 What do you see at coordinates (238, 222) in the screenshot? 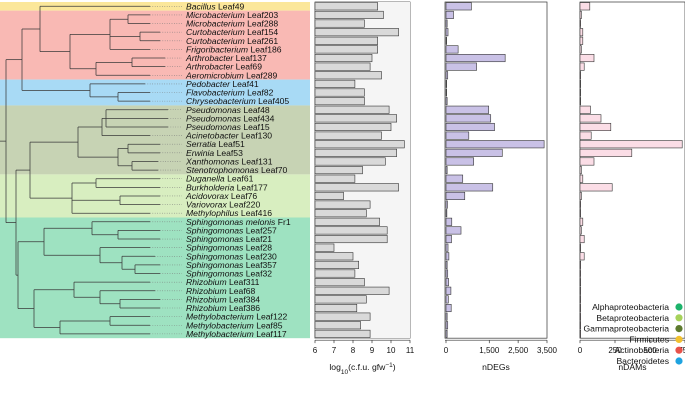
I see `strain-label: Sphingomonas melonis Fr1` at bounding box center [238, 222].